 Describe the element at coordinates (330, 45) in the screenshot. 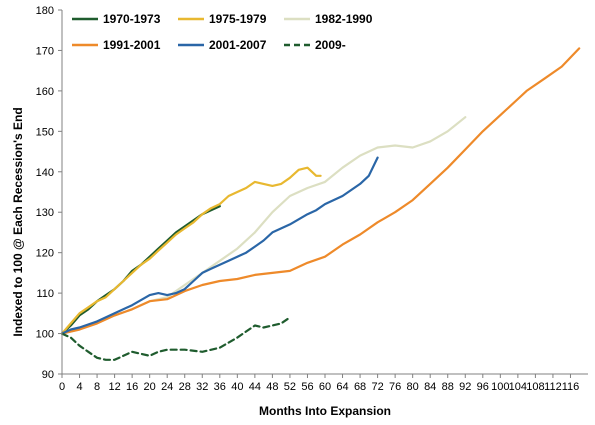

I see `legend-label: 2009-` at that location.